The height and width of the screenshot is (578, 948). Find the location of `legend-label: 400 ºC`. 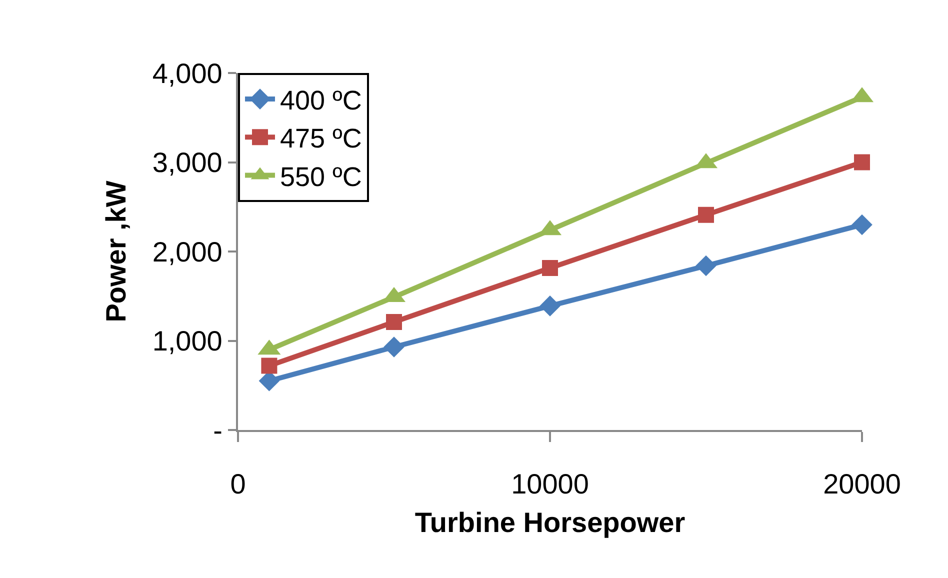

legend-label: 400 ºC is located at coordinates (321, 101).